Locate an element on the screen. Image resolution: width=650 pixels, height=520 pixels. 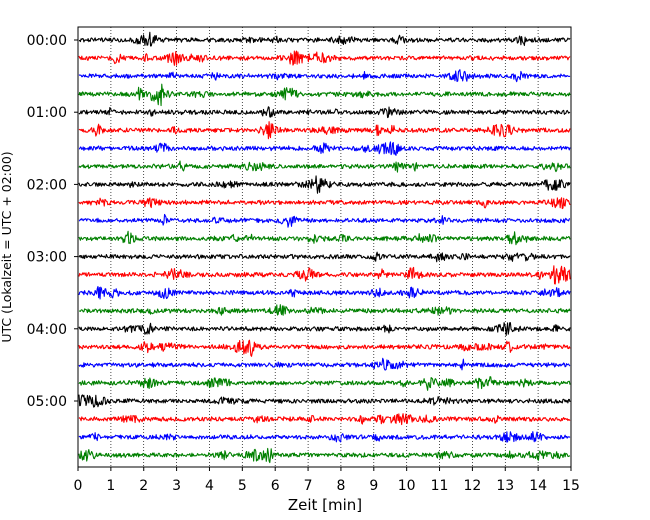
y-tick-label: 00:00 is located at coordinates (47, 41).